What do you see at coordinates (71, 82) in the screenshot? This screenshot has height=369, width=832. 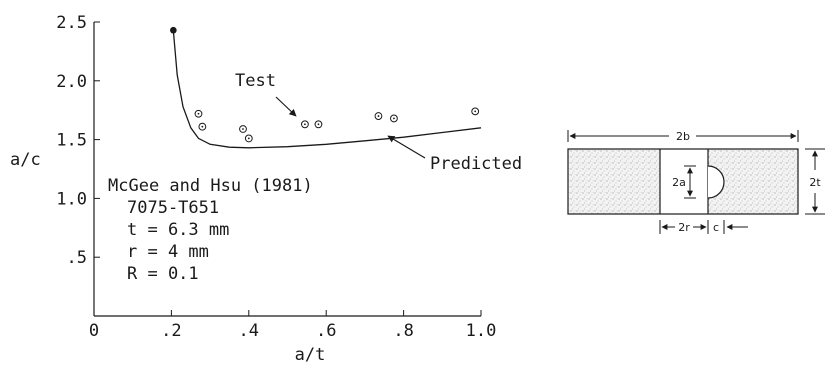 I see `y-tick-label: 2.0` at bounding box center [71, 82].